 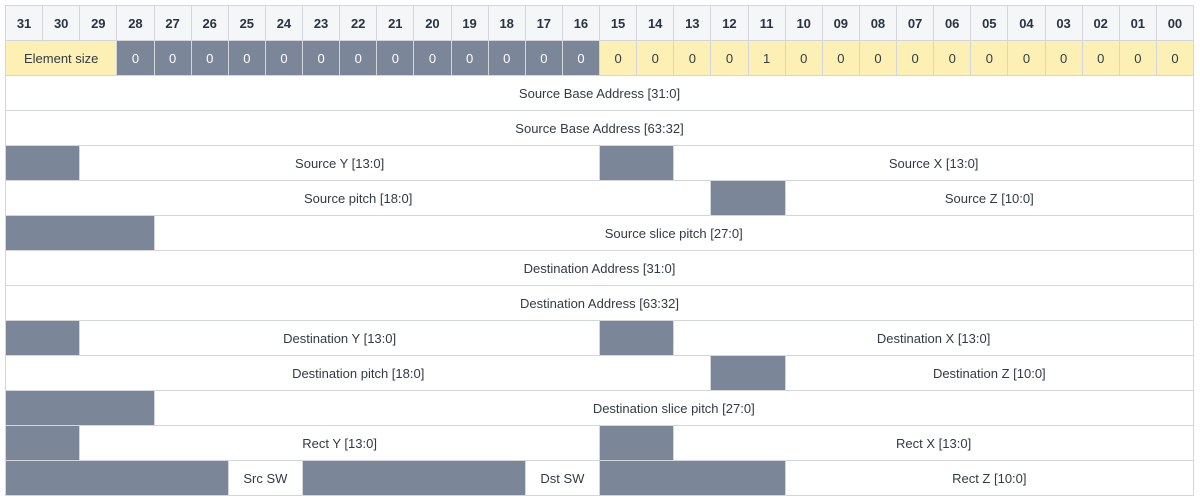 What do you see at coordinates (432, 23) in the screenshot?
I see `bit-header-cell: 20` at bounding box center [432, 23].